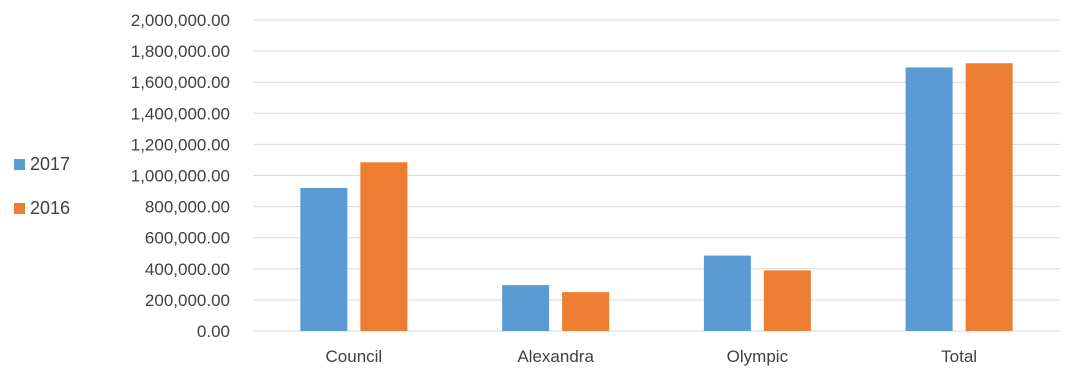  What do you see at coordinates (787, 300) in the screenshot?
I see `bar-2016-olympic` at bounding box center [787, 300].